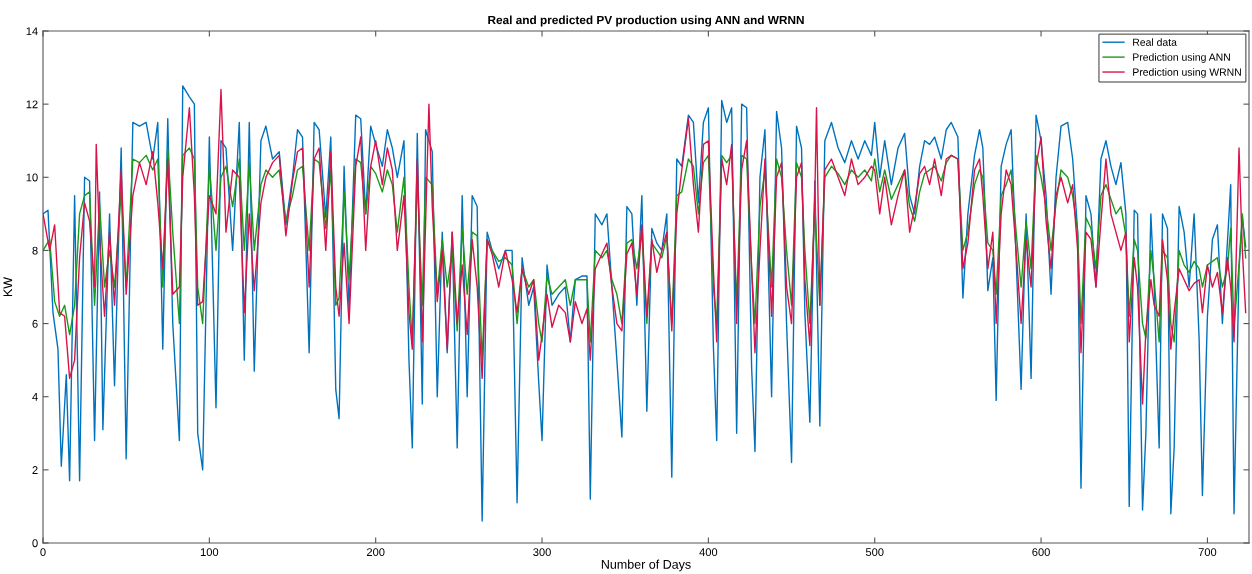 The height and width of the screenshot is (574, 1252). What do you see at coordinates (32, 177) in the screenshot?
I see `y-tick-label: 10` at bounding box center [32, 177].